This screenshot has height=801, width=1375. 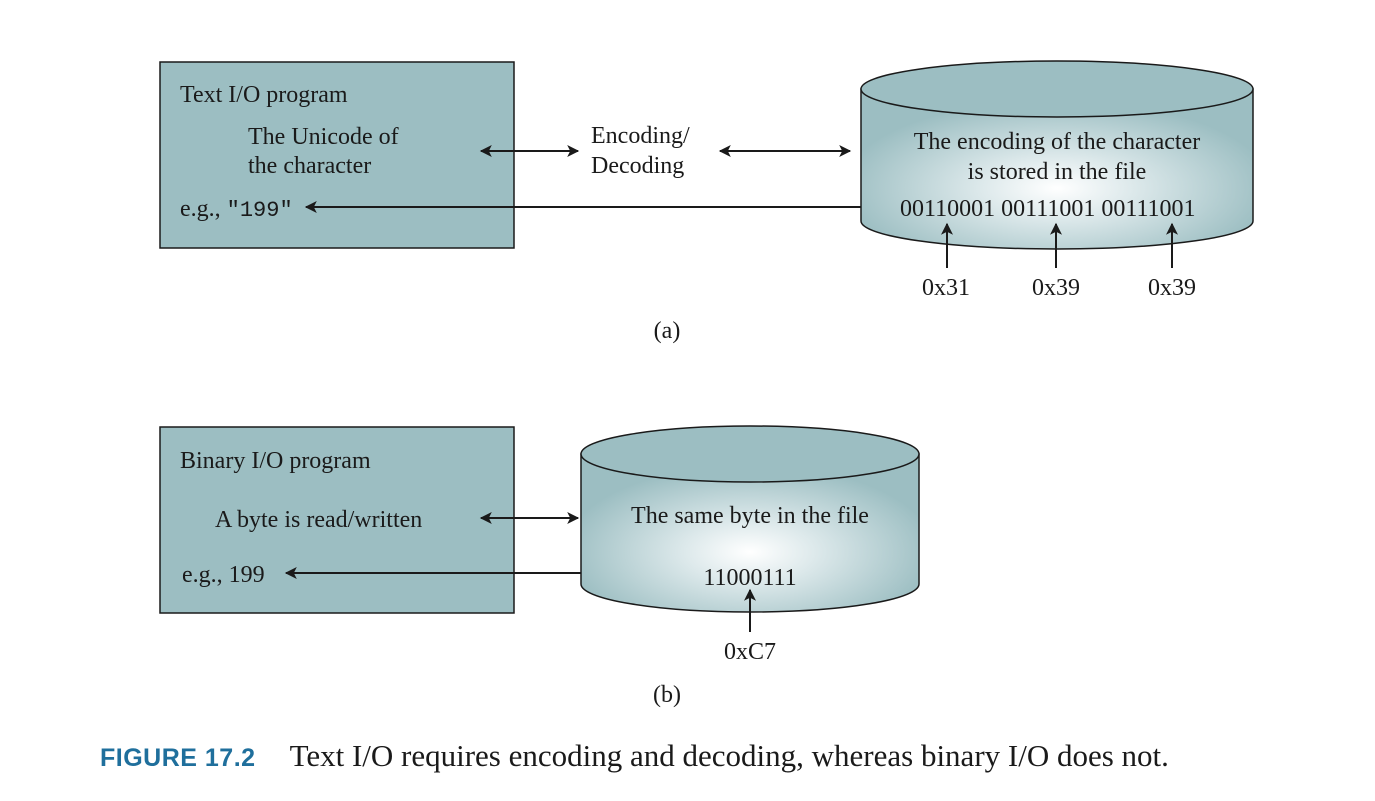 What do you see at coordinates (275, 461) in the screenshot?
I see `binary-io-program-title: Binary I/O program` at bounding box center [275, 461].